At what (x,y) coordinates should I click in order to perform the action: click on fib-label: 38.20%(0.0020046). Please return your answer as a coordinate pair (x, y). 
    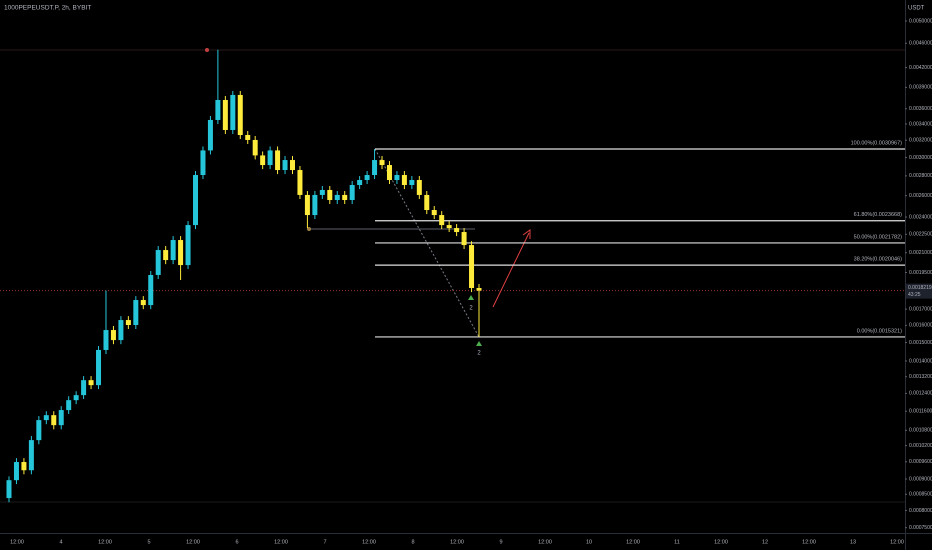
    Looking at the image, I should click on (878, 260).